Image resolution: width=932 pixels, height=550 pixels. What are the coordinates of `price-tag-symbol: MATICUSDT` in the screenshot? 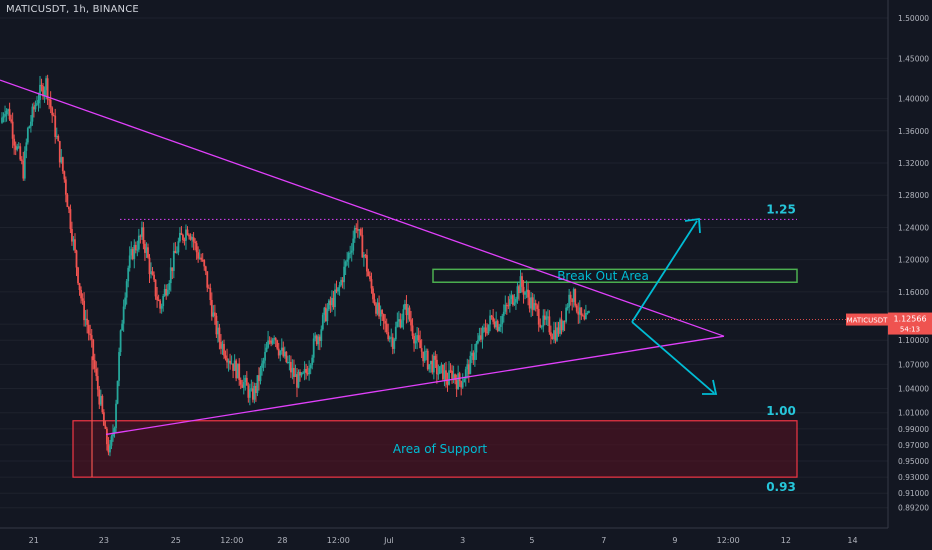 It's located at (867, 321).